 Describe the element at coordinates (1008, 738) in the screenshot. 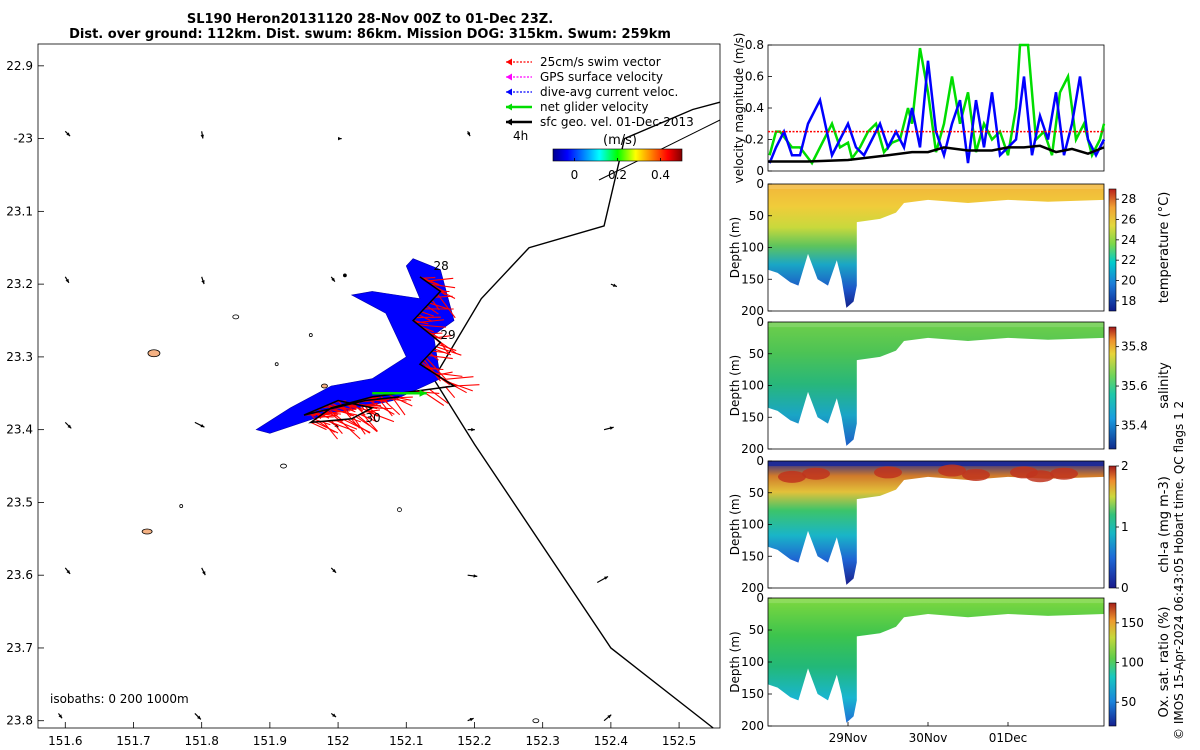

I see `time-x-tick-label: 01Dec` at that location.